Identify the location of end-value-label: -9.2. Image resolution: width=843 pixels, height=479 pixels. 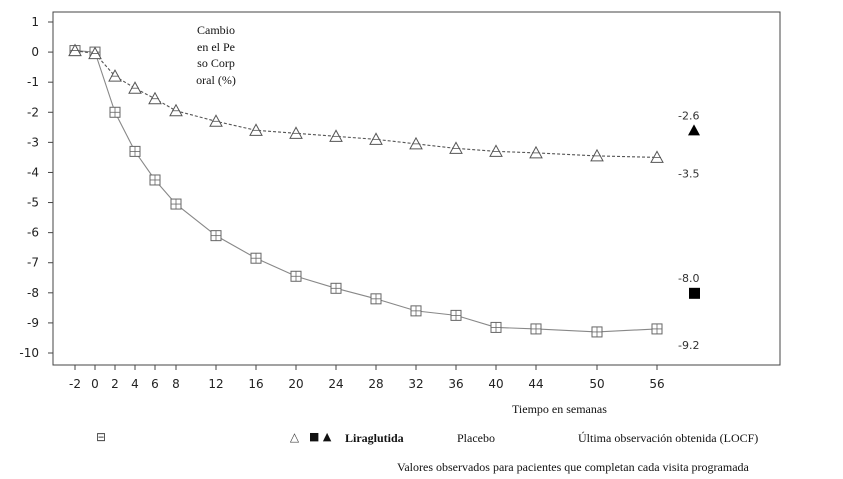
(688, 345).